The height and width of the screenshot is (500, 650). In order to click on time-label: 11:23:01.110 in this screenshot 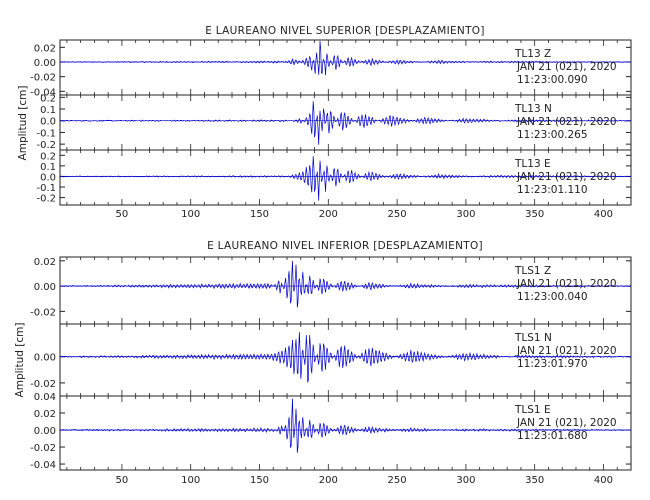, I will do `click(552, 190)`.